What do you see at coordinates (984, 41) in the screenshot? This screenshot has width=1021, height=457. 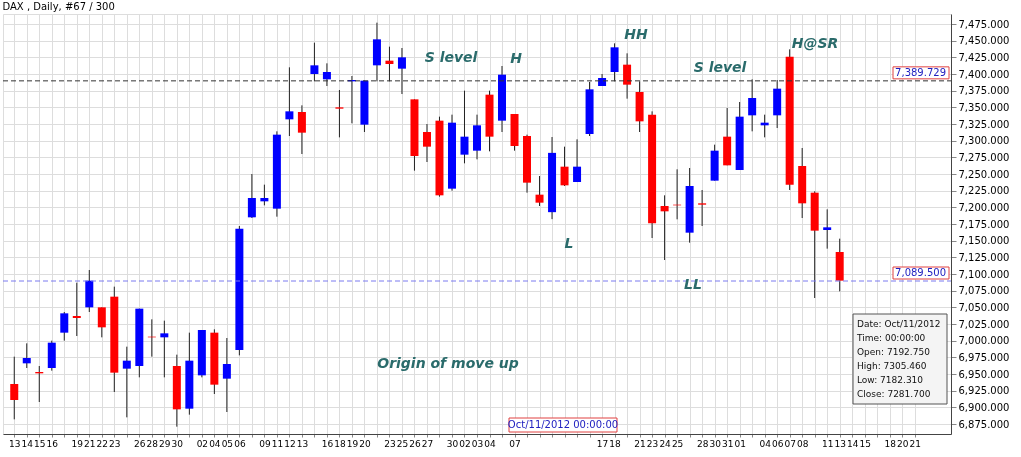 I see `y-tick-label: 7,450.000` at bounding box center [984, 41].